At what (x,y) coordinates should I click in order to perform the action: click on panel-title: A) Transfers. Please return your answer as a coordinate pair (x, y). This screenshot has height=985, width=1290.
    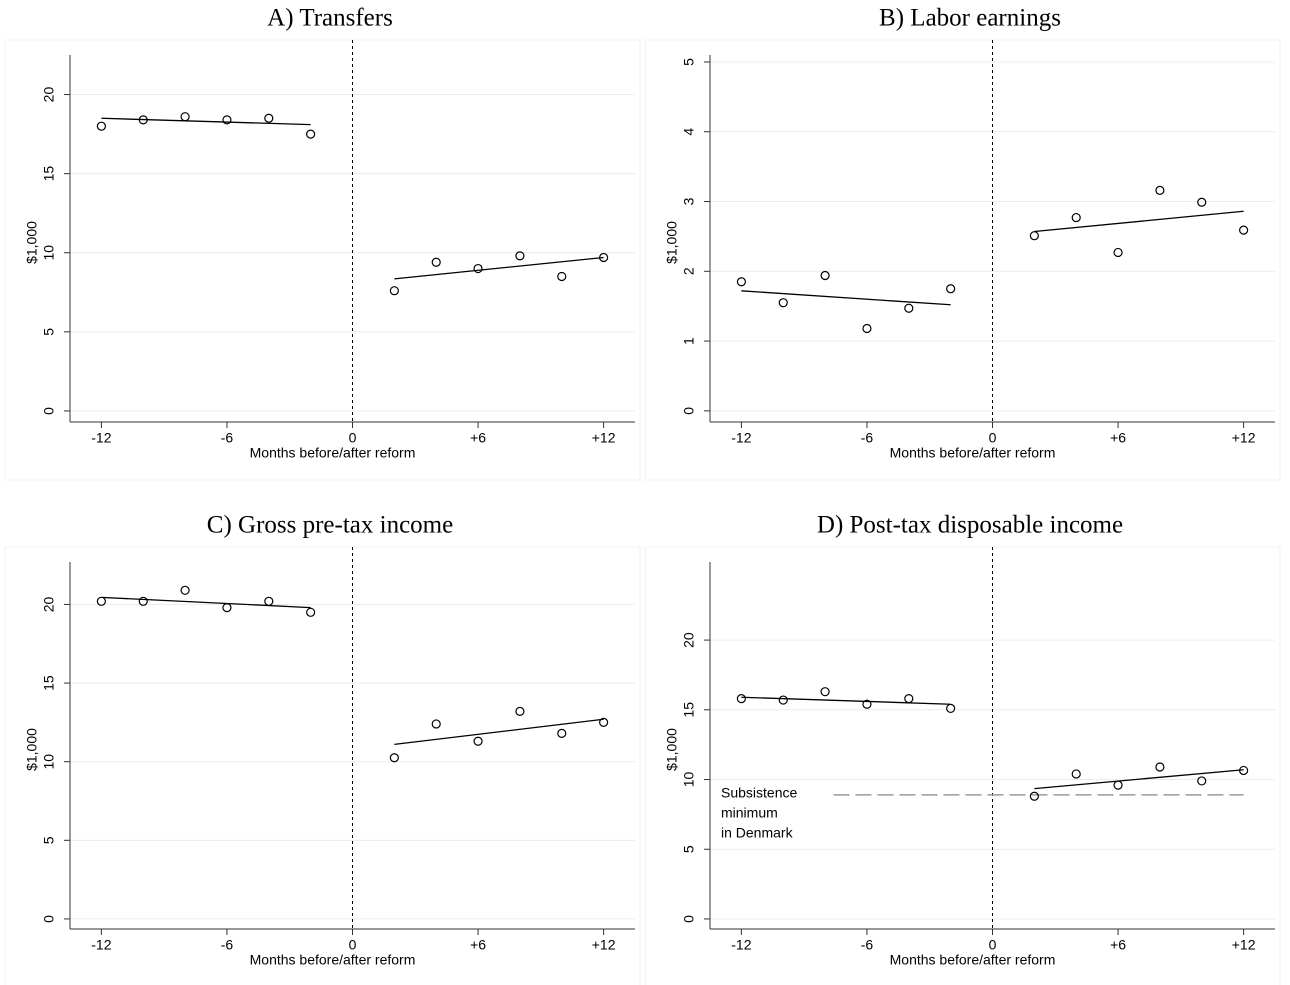
    Looking at the image, I should click on (330, 18).